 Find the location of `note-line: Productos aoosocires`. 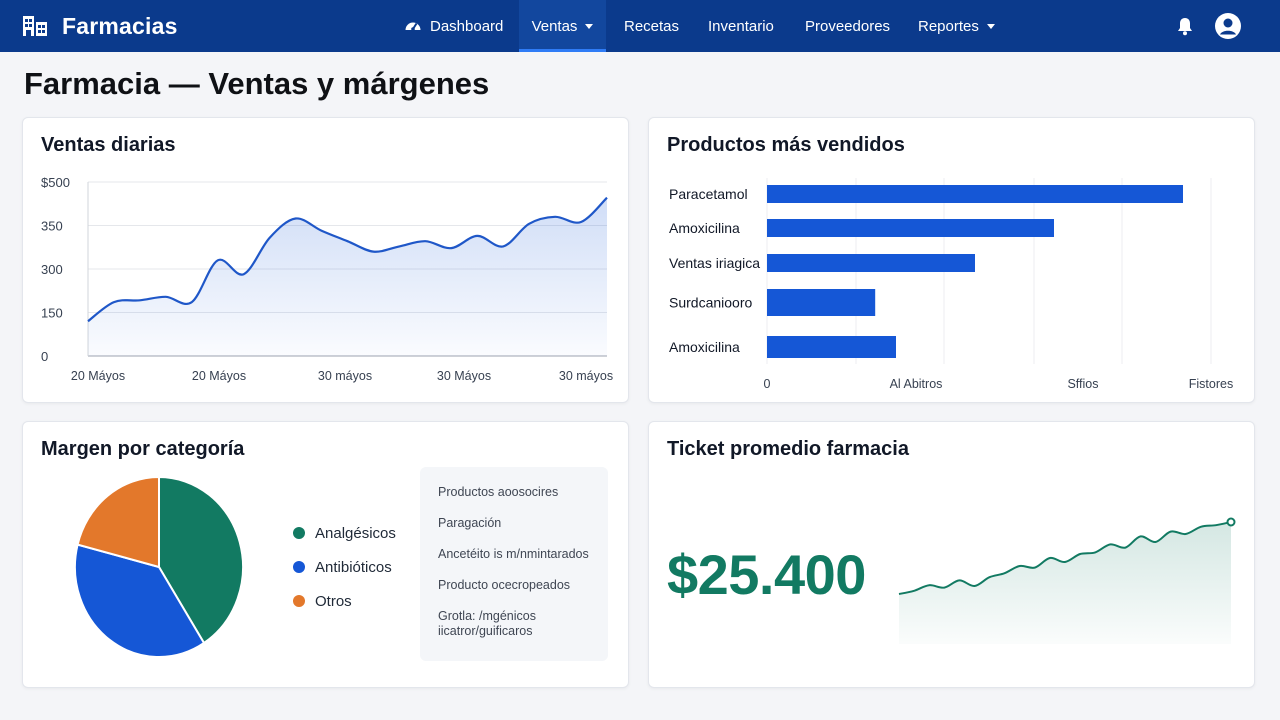

note-line: Productos aoosocires is located at coordinates (498, 492).